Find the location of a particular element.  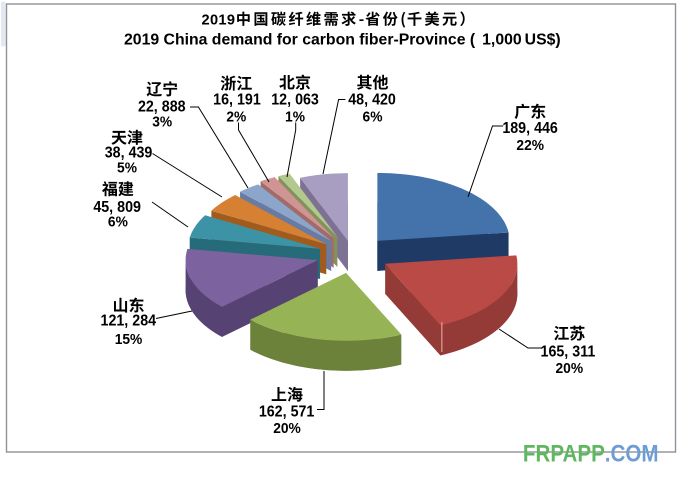

svg-text: 22% is located at coordinates (530, 146).